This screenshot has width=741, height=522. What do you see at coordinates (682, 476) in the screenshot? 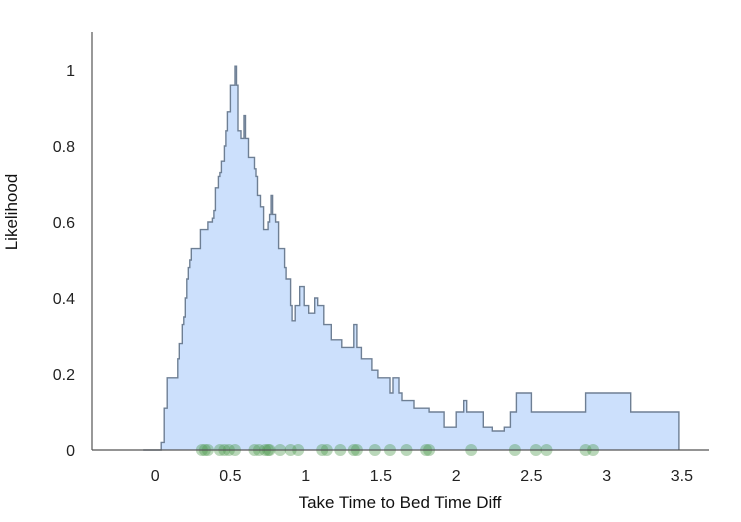
I see `x-tick-label: 3.5` at bounding box center [682, 476].